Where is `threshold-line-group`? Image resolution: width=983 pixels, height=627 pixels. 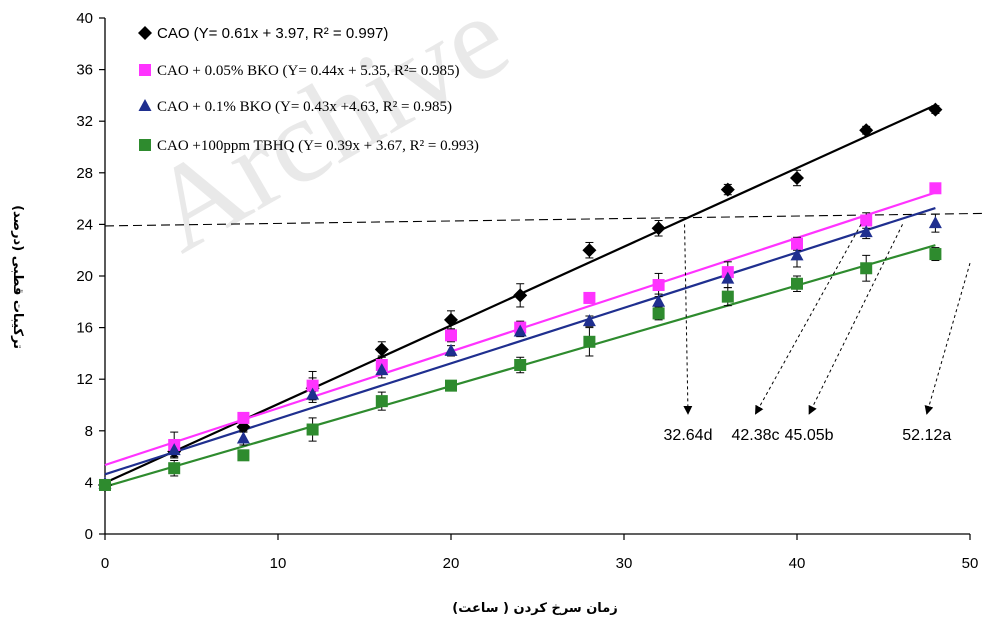
threshold-line-group is located at coordinates (543, 219).